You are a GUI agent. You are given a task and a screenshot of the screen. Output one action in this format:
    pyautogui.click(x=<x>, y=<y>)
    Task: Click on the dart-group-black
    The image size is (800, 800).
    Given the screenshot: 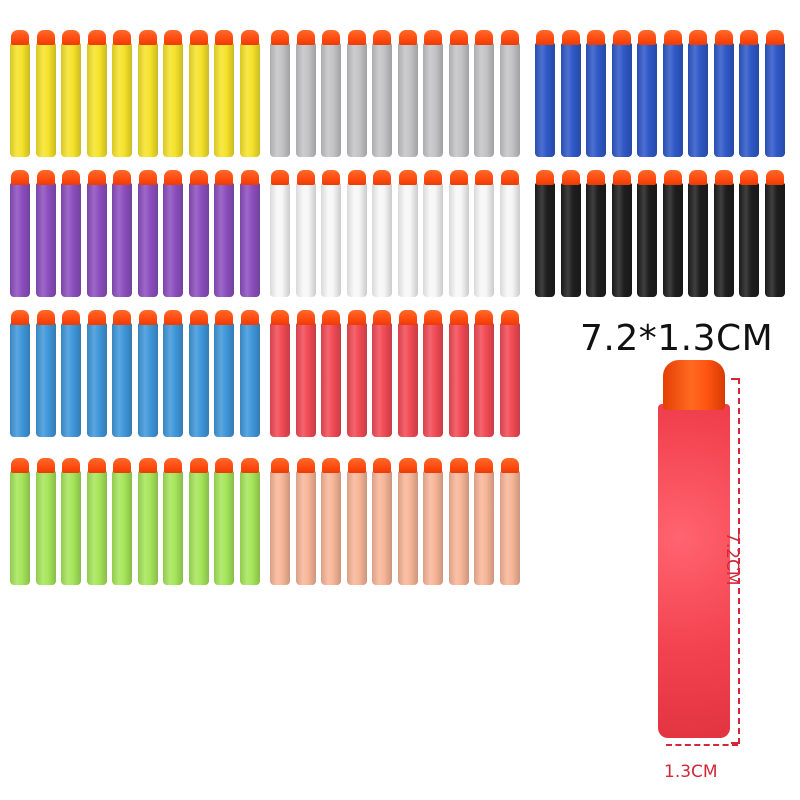 What is the action you would take?
    pyautogui.click(x=662, y=233)
    